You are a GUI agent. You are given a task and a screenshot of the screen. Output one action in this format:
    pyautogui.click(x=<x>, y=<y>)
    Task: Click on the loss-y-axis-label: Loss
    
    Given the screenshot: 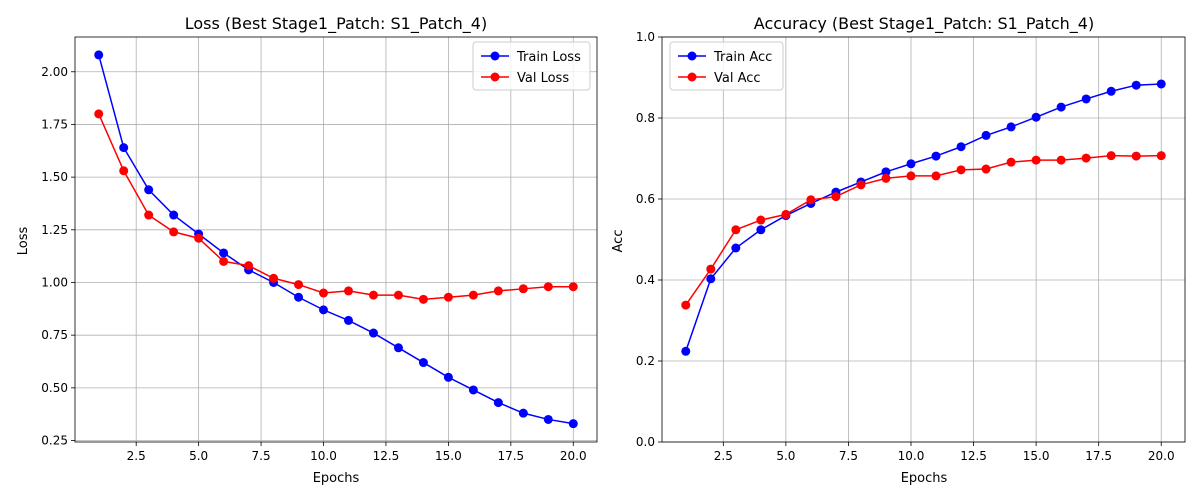 What is the action you would take?
    pyautogui.click(x=23, y=241)
    